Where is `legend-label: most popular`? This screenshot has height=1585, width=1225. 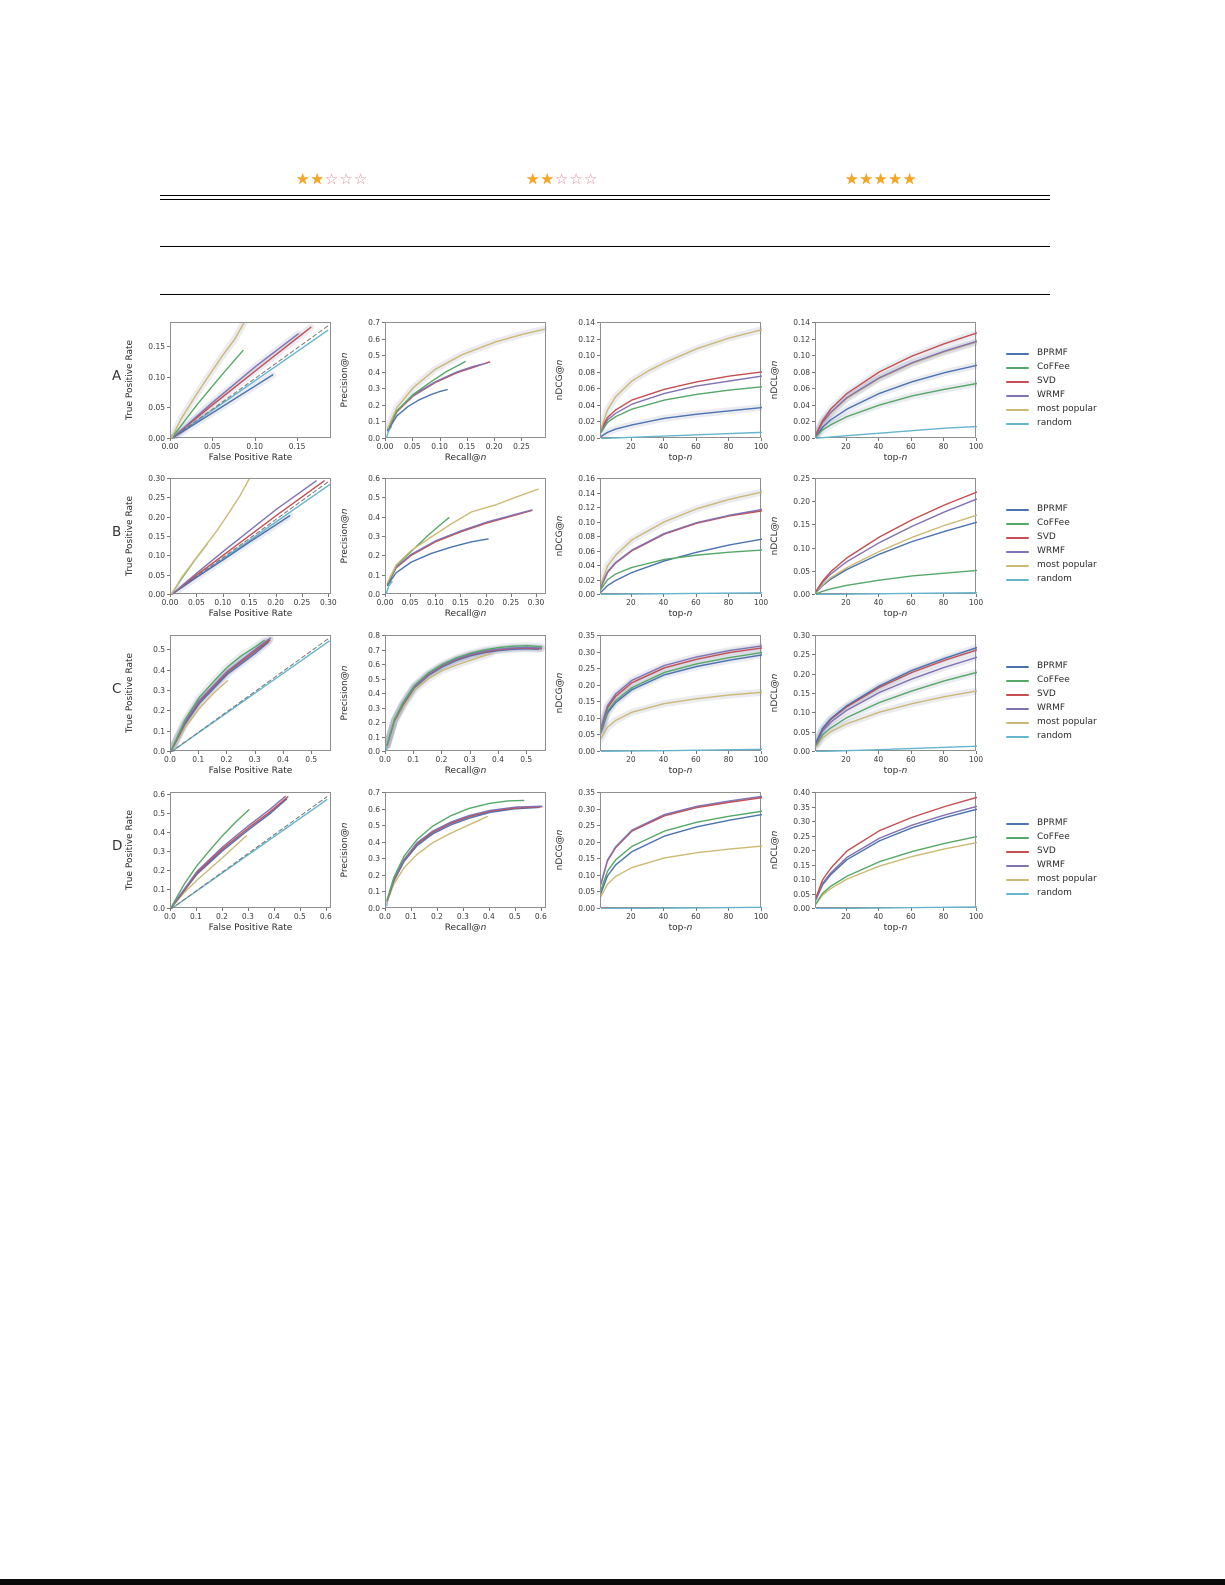 legend-label: most popular is located at coordinates (1067, 565).